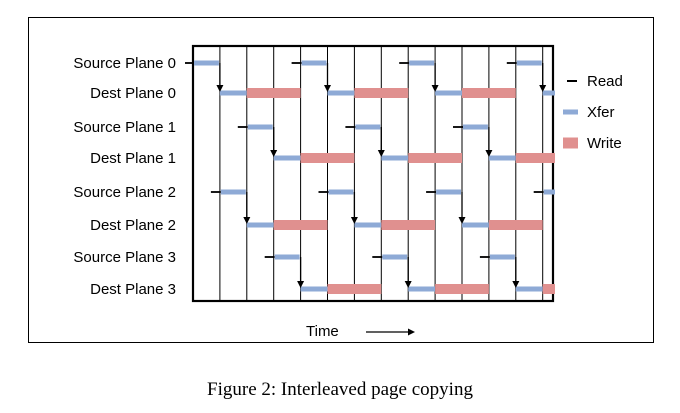 This screenshot has width=680, height=413. What do you see at coordinates (570, 112) in the screenshot?
I see `legend-xfer-icon` at bounding box center [570, 112].